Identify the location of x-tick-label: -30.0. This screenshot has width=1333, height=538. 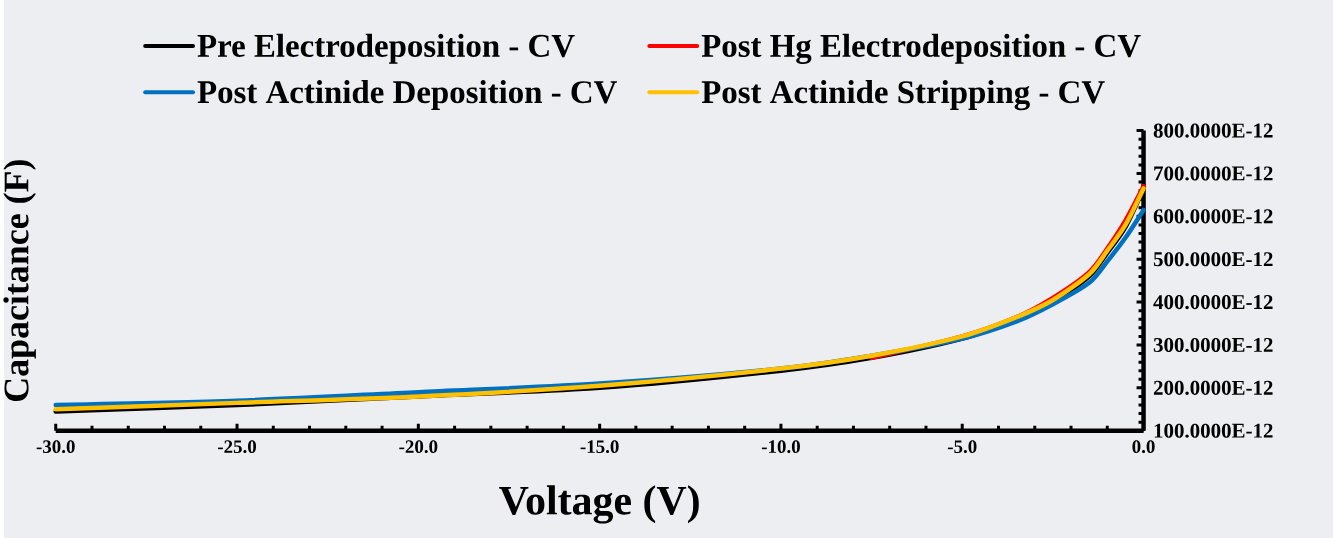
(55, 446).